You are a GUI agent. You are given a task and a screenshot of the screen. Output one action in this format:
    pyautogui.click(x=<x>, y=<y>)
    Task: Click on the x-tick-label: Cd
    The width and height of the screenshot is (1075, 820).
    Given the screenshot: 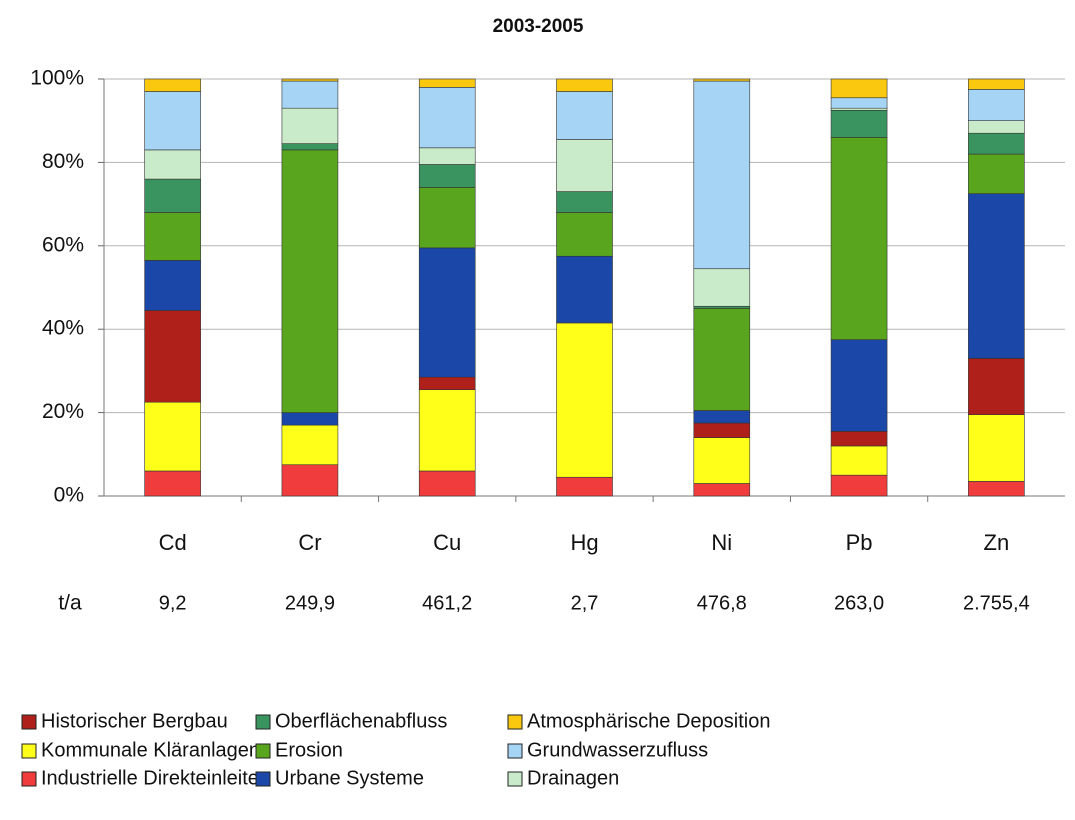 What is the action you would take?
    pyautogui.click(x=173, y=542)
    